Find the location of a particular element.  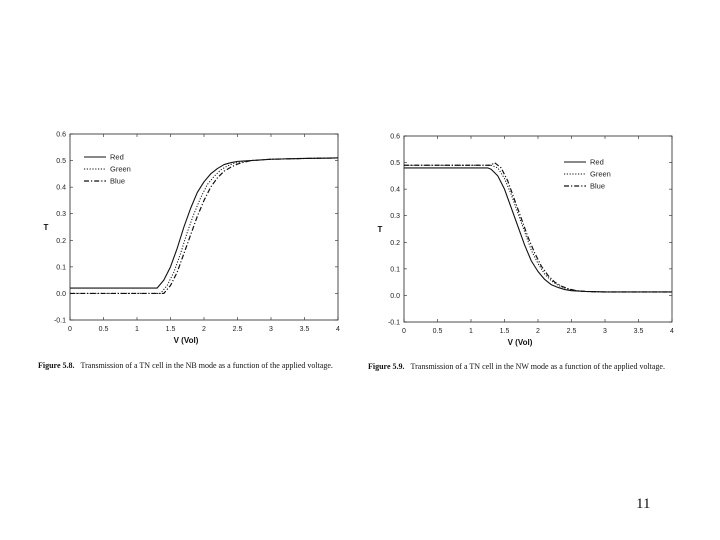

page-number: 11 is located at coordinates (643, 504).